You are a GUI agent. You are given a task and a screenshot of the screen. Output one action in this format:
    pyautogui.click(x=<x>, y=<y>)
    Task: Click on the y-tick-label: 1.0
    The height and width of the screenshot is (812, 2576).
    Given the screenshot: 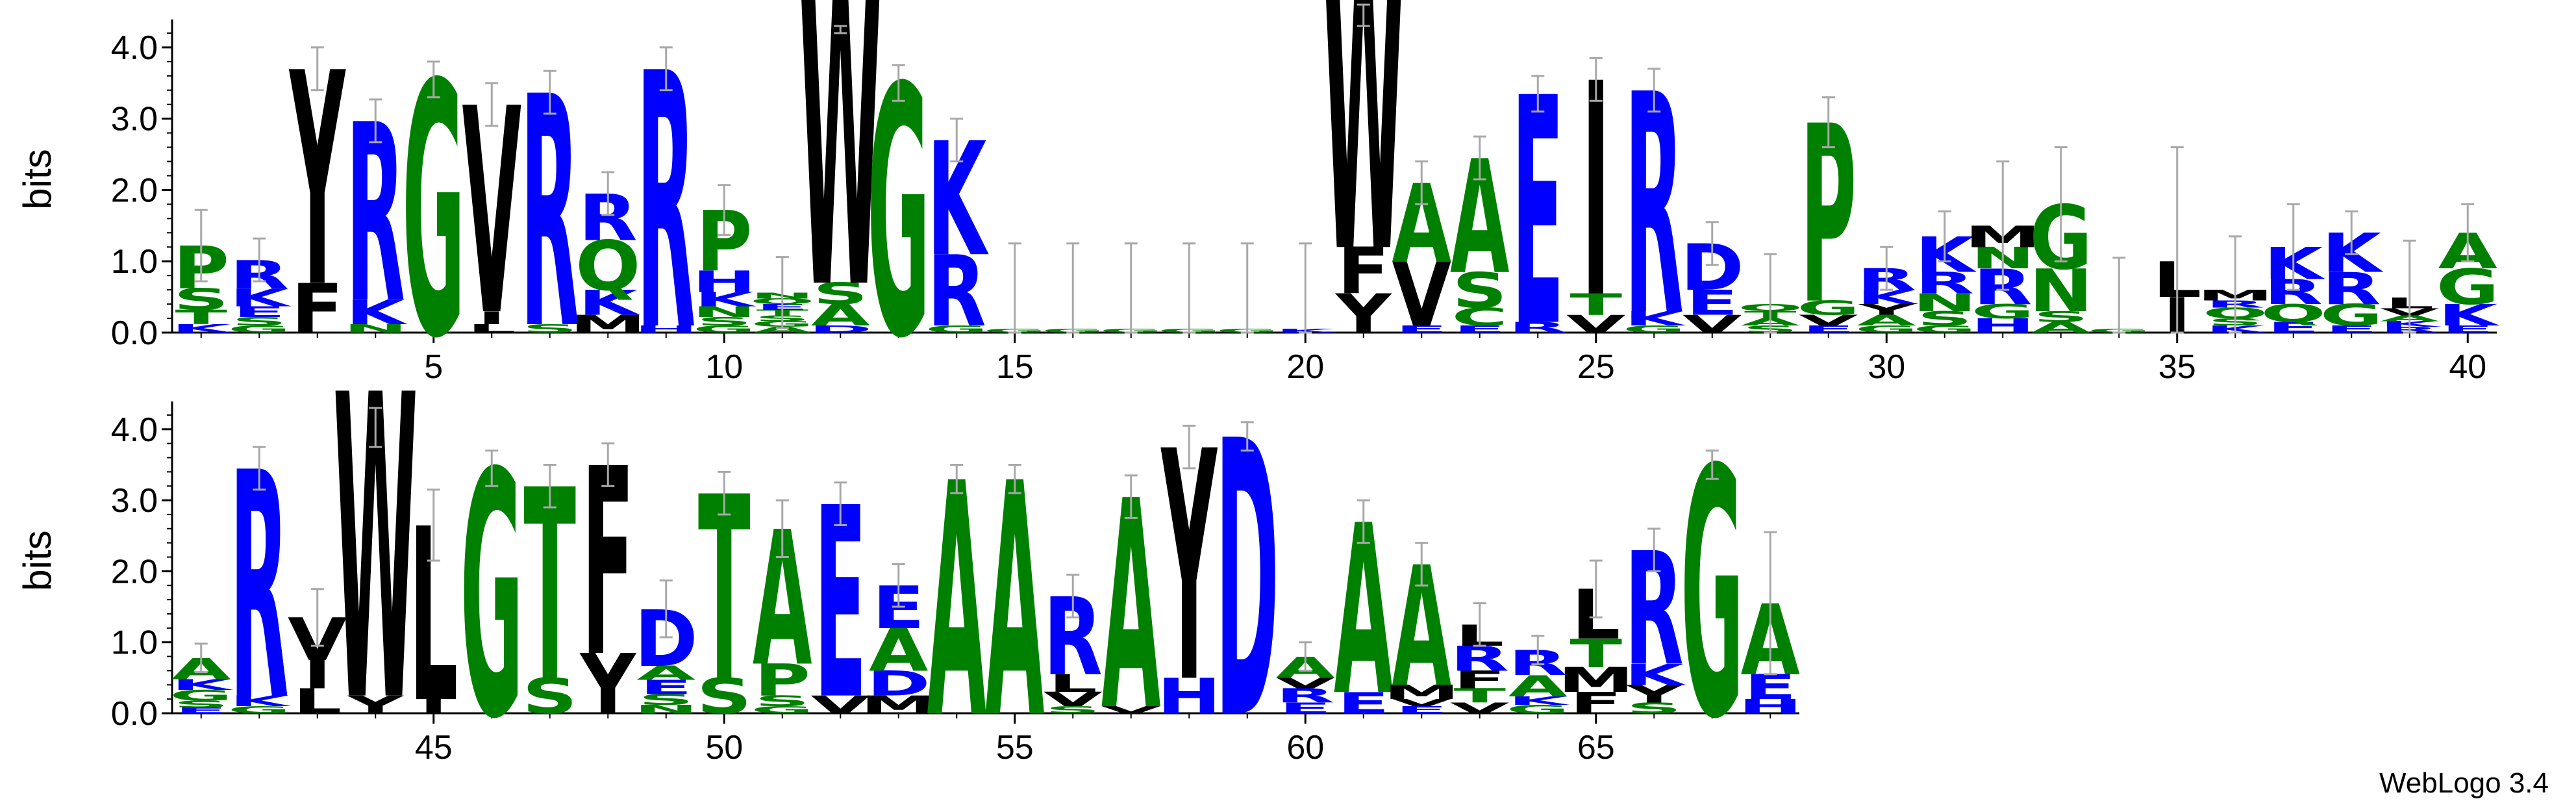 What is the action you would take?
    pyautogui.click(x=134, y=643)
    